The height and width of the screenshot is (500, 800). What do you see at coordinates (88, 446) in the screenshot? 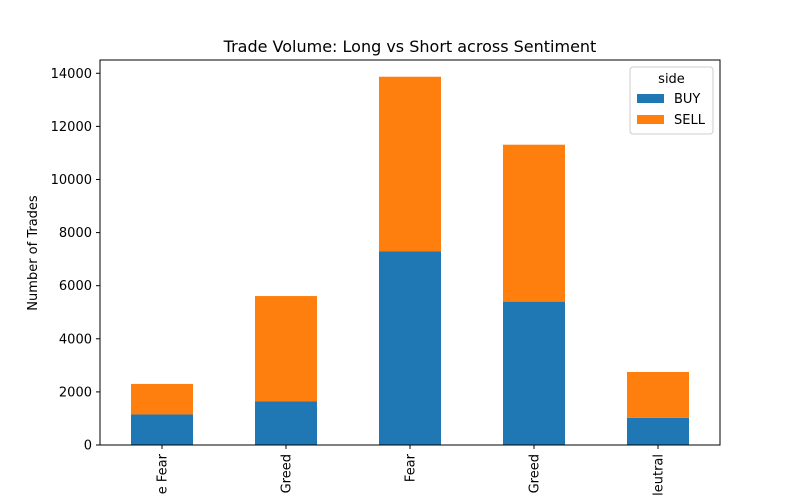
I see `y-tick-label-0: 0` at bounding box center [88, 446].